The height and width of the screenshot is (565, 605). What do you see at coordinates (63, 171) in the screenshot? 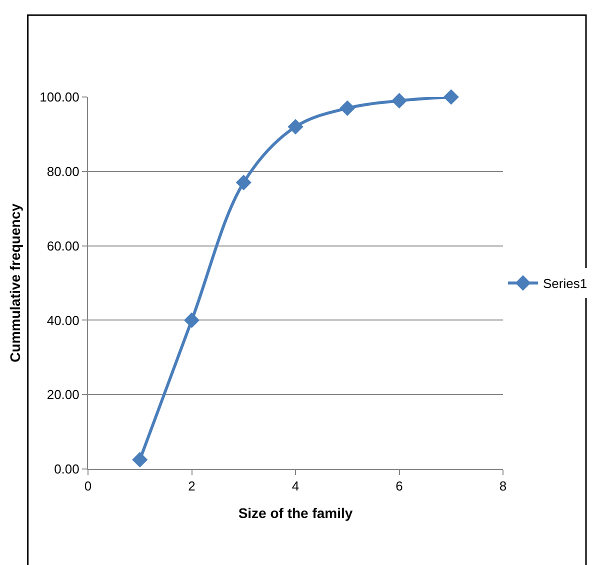
I see `y-tick-label: 80.00` at bounding box center [63, 171].